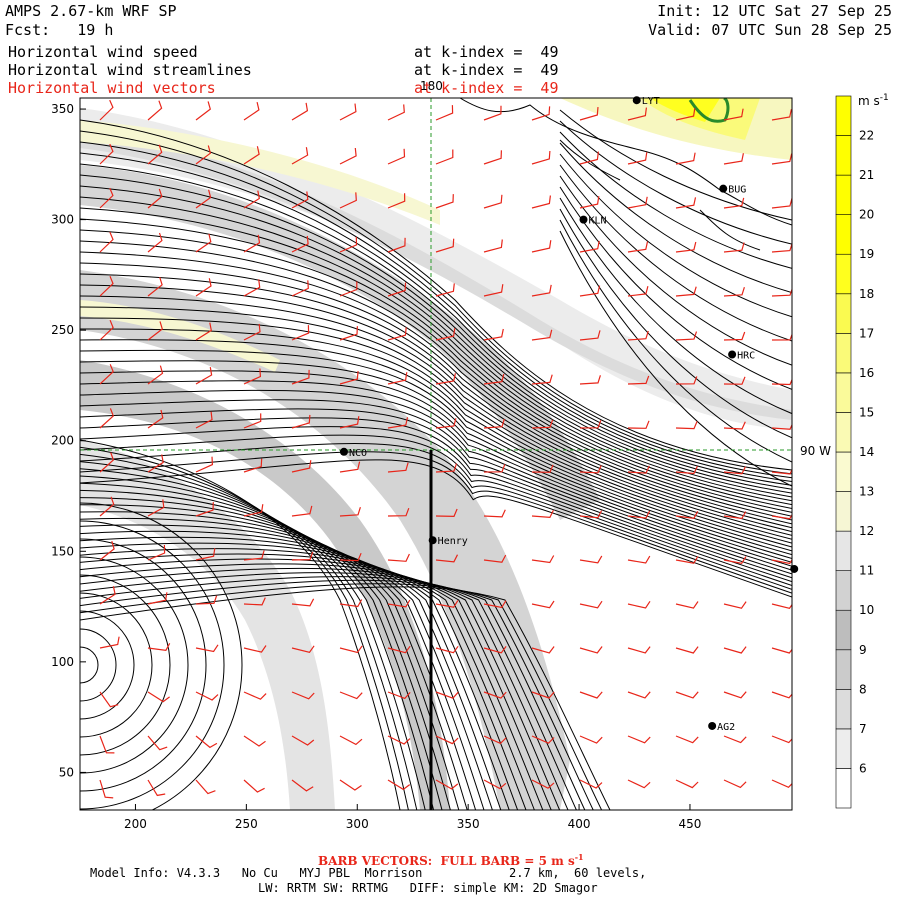  Describe the element at coordinates (66, 772) in the screenshot. I see `y-tick-label: 50` at that location.